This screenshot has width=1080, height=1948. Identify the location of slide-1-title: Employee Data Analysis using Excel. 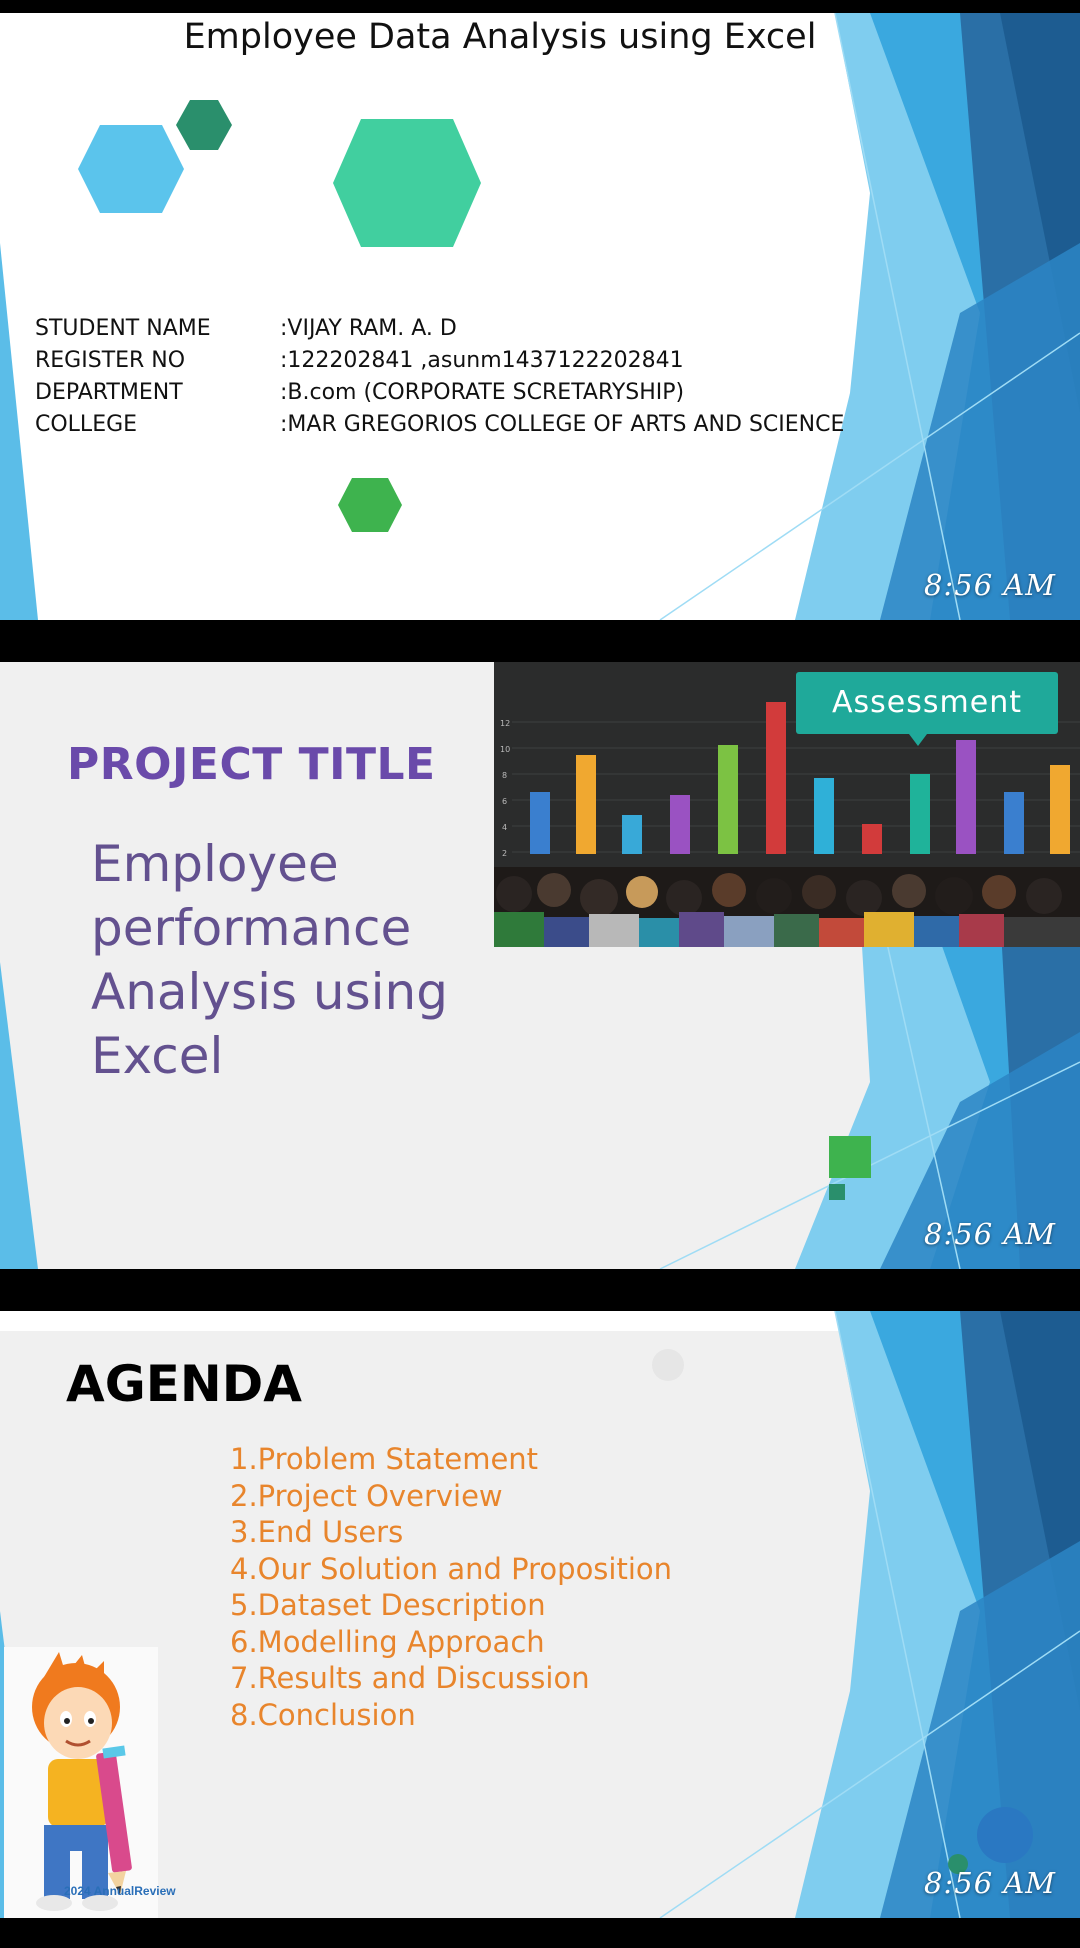
(500, 37).